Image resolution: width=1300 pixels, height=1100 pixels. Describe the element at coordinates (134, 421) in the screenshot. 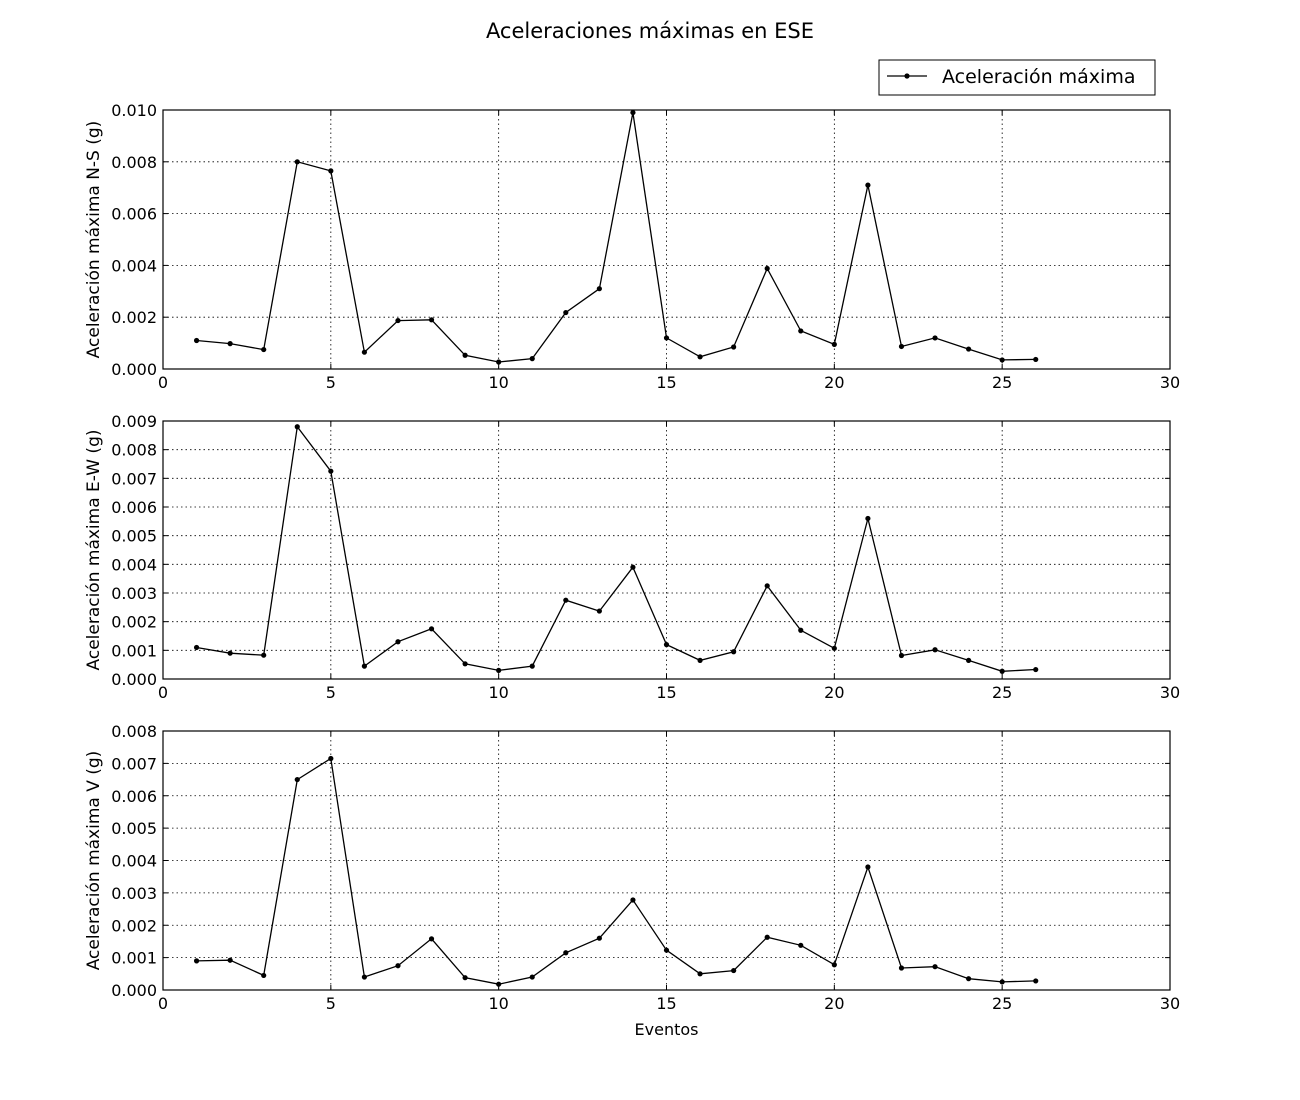

I see `y-tick-label: 0.009` at that location.